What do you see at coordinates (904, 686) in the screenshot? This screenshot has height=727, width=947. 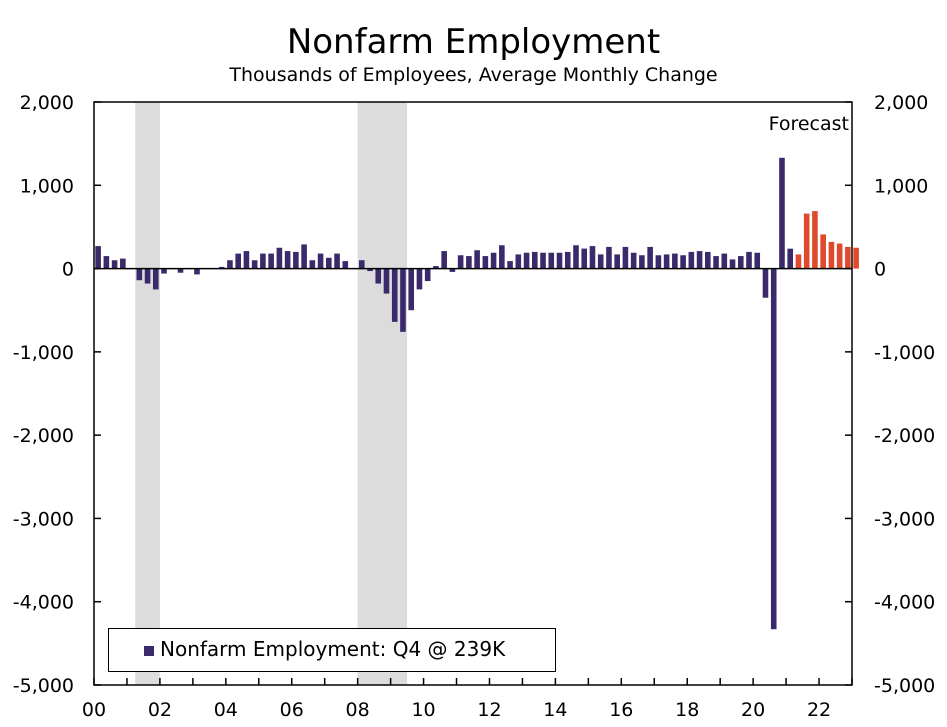 I see `y-tick-label-right: -5,000` at bounding box center [904, 686].